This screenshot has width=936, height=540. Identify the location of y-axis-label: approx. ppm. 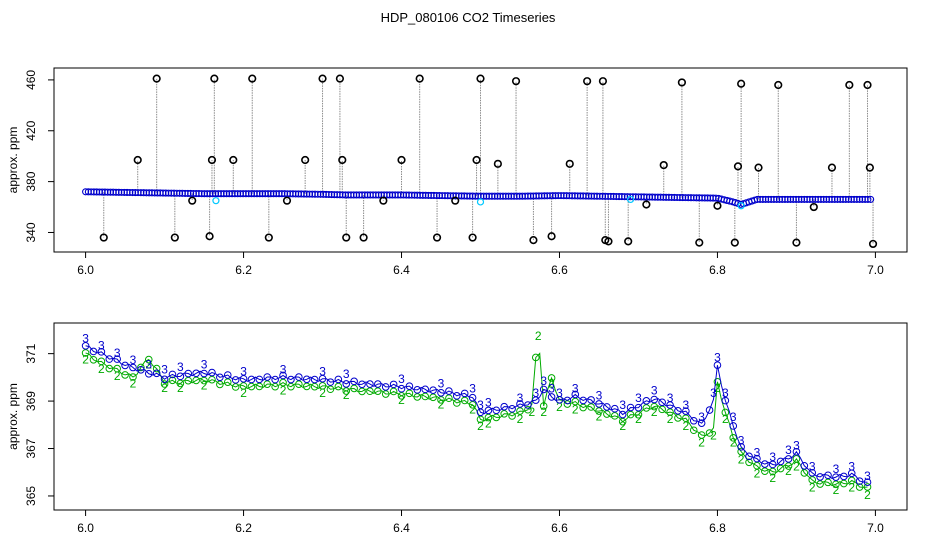
(13, 160).